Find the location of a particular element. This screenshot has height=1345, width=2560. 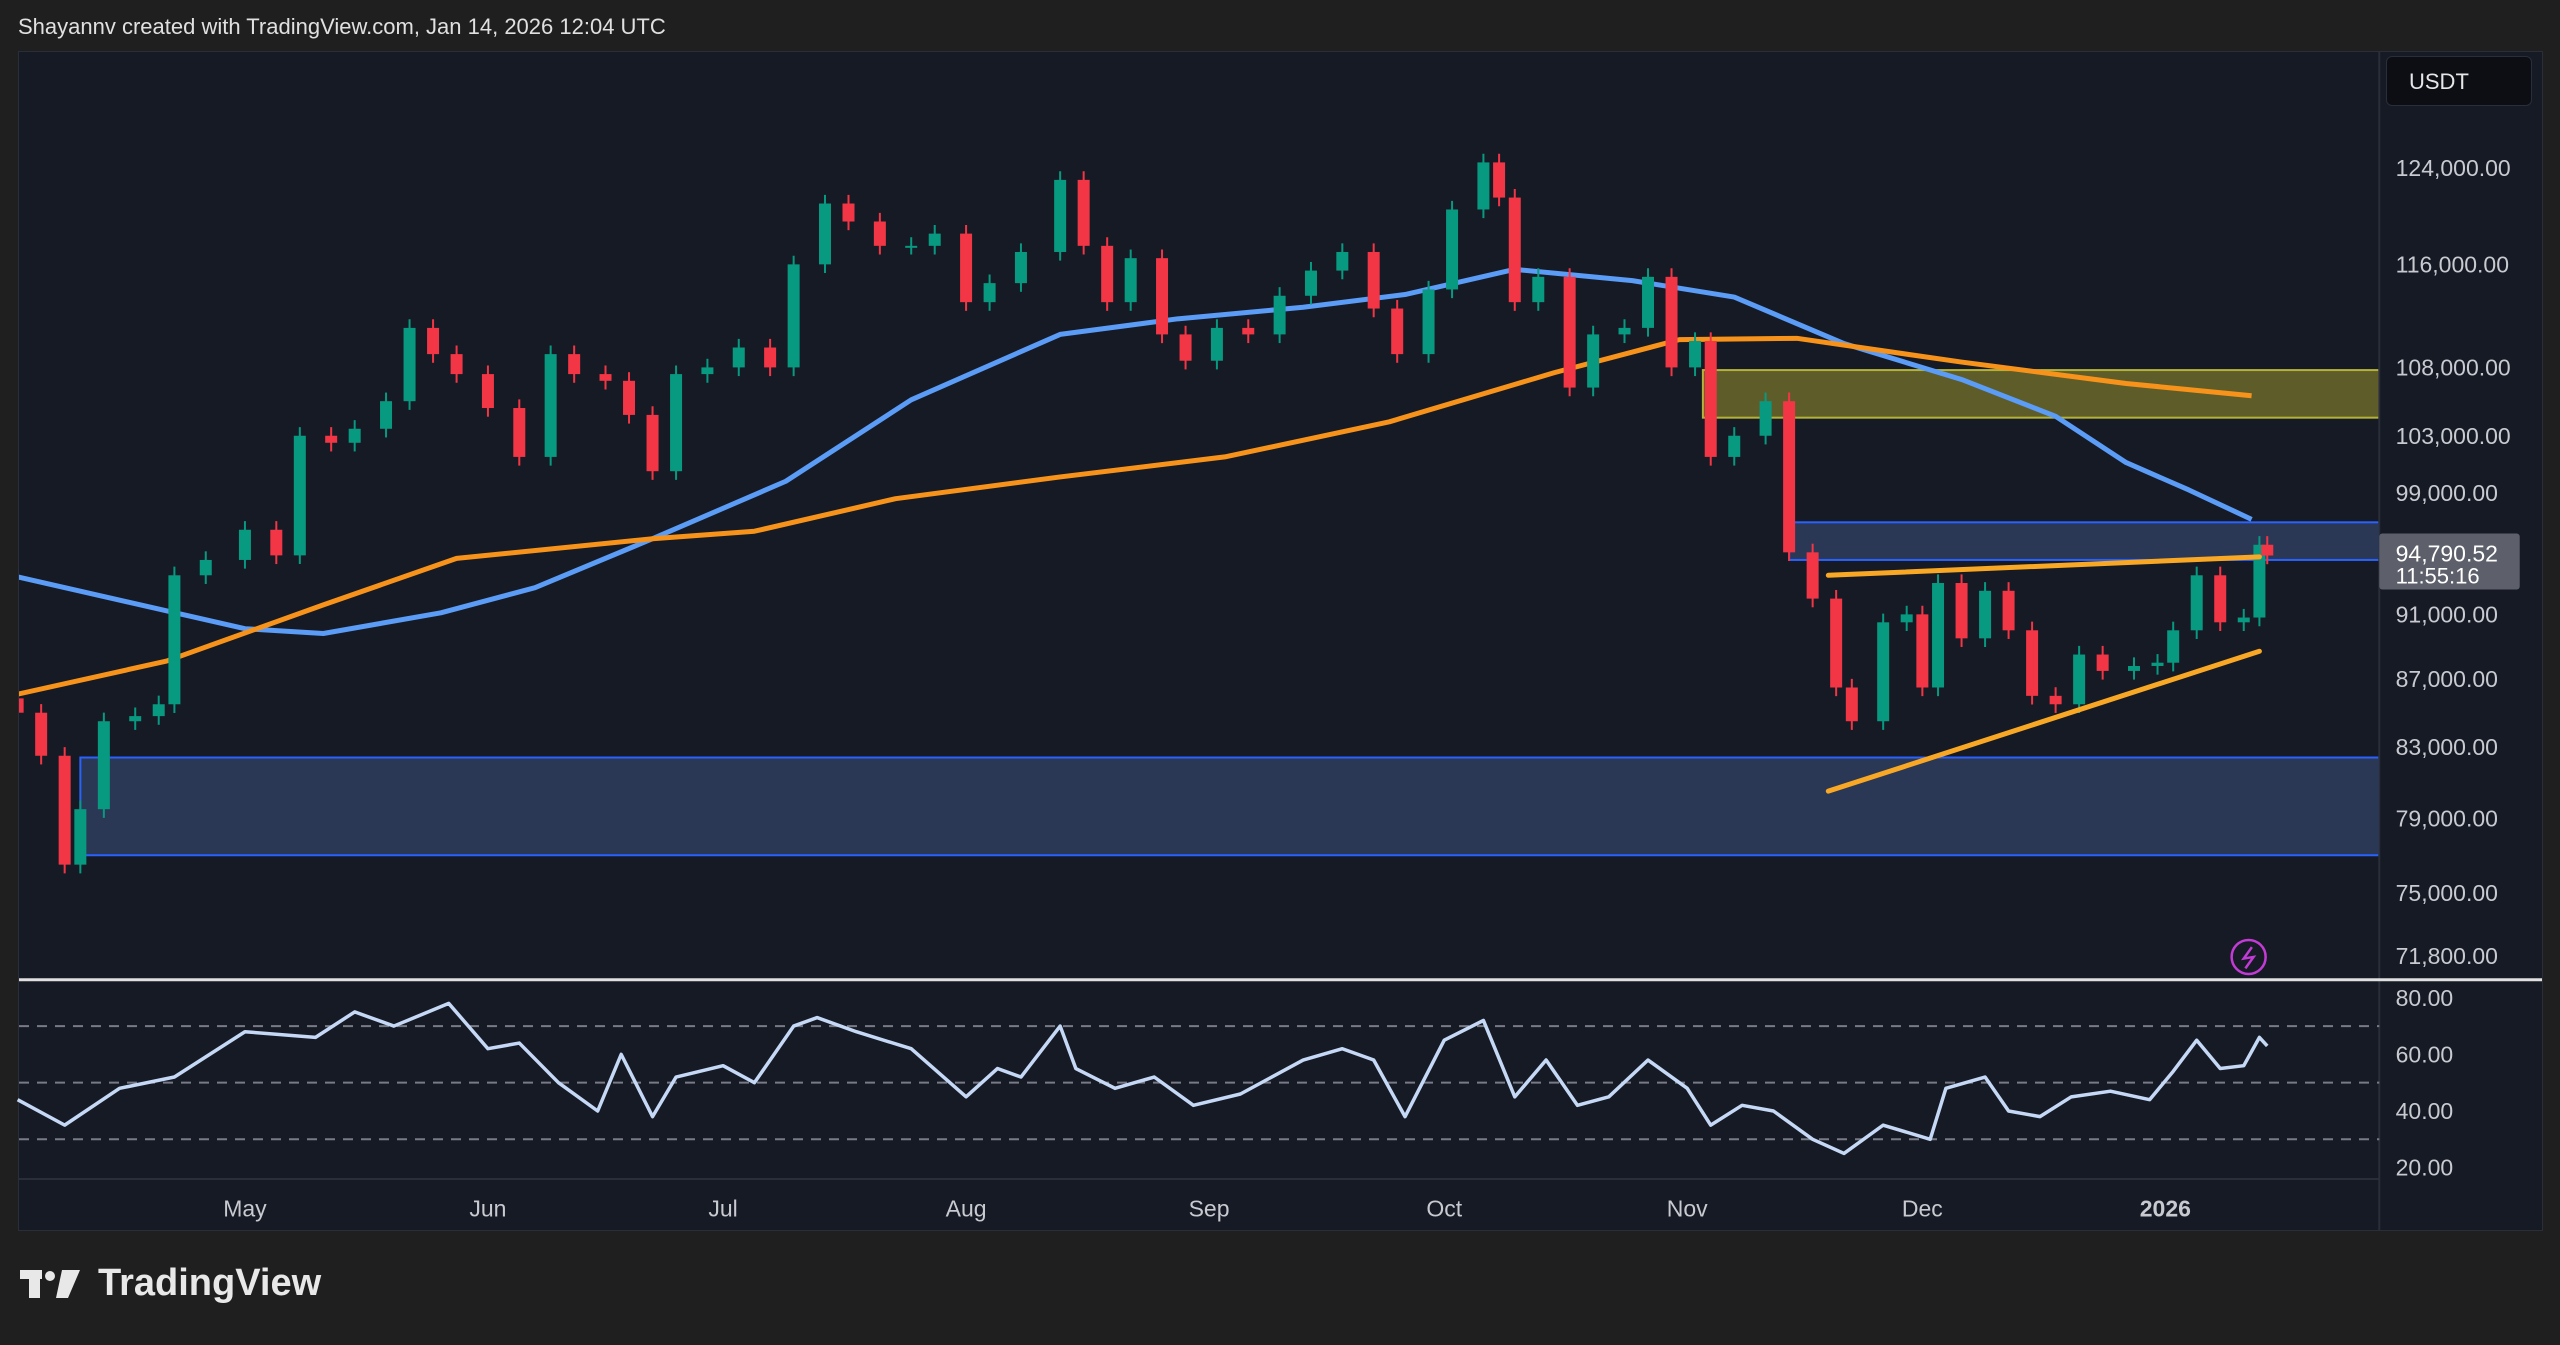

price-tick-label: 99,000.00 is located at coordinates (2447, 493).